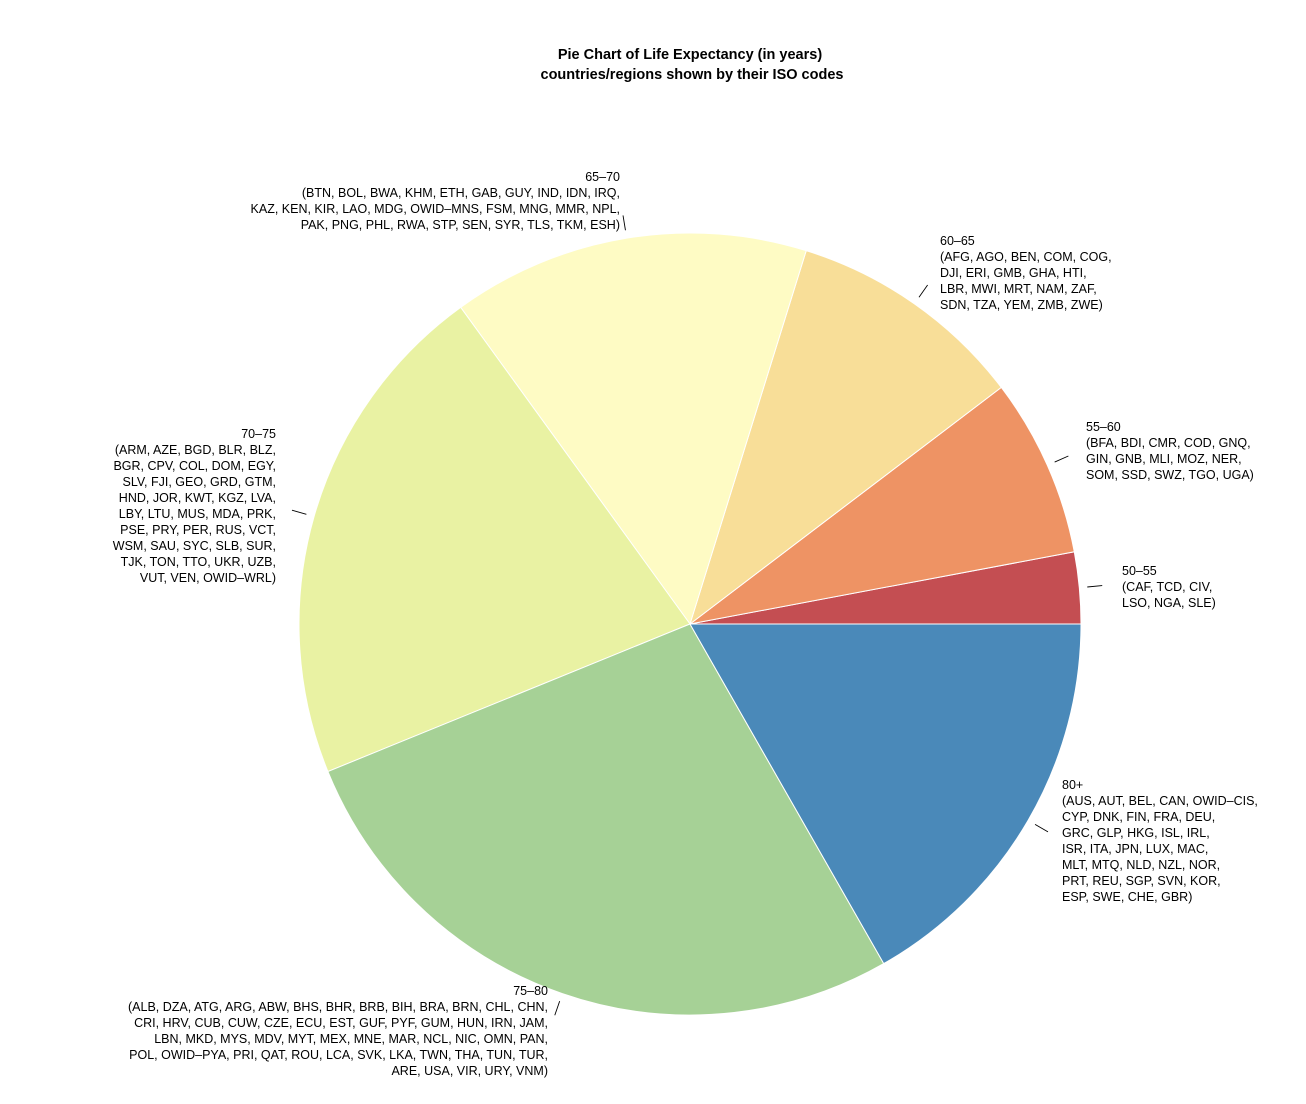 The image size is (1306, 1104). What do you see at coordinates (602, 177) in the screenshot?
I see `slice-category-label: 65–70` at bounding box center [602, 177].